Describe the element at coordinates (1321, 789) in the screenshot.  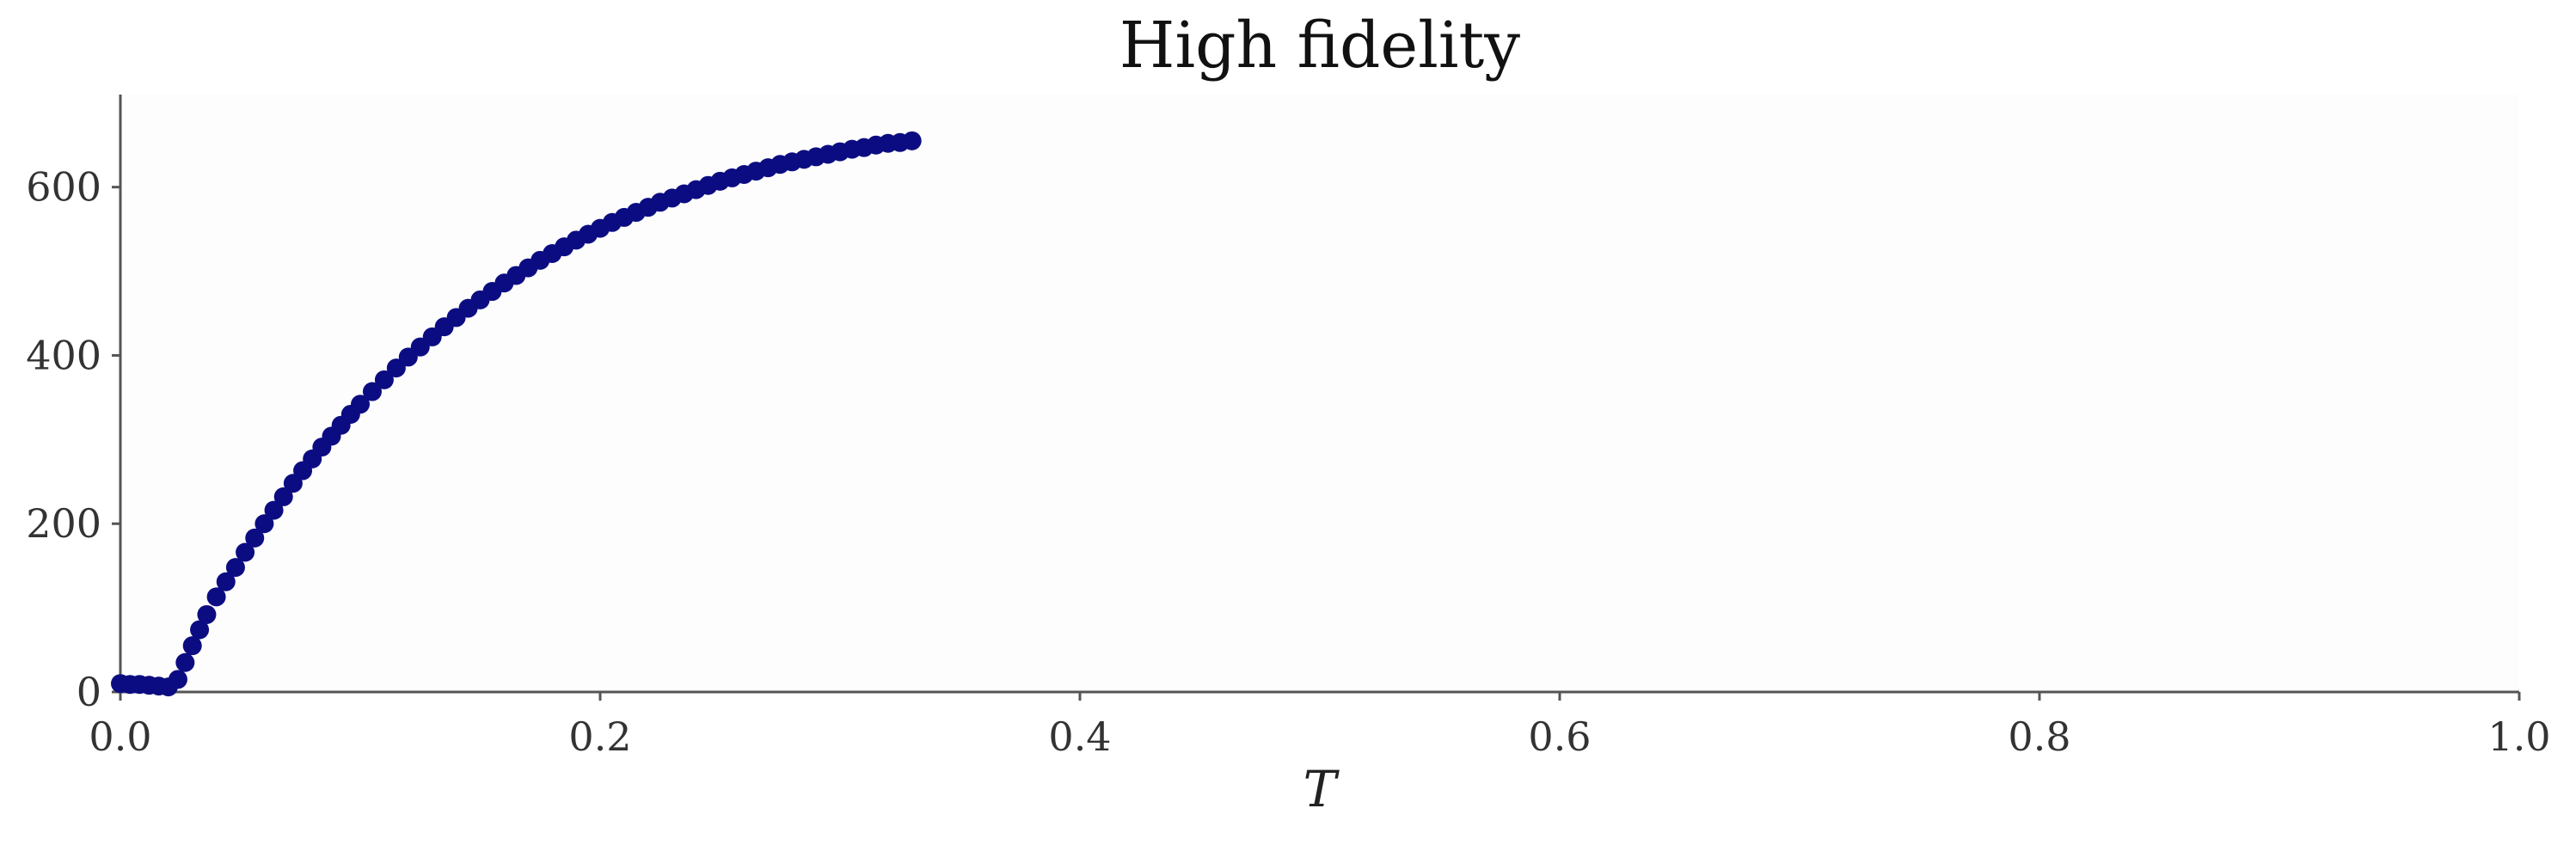
I see `x-axis-label: T` at that location.